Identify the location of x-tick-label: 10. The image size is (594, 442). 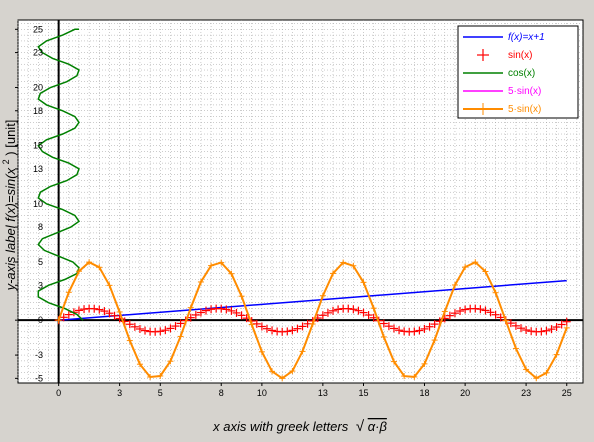
(262, 393).